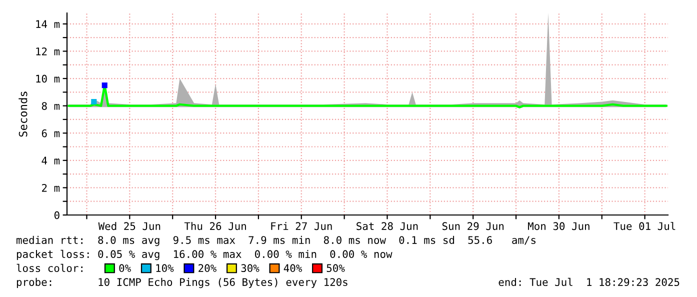 The width and height of the screenshot is (697, 297). I want to click on legend-label: 40%, so click(293, 268).